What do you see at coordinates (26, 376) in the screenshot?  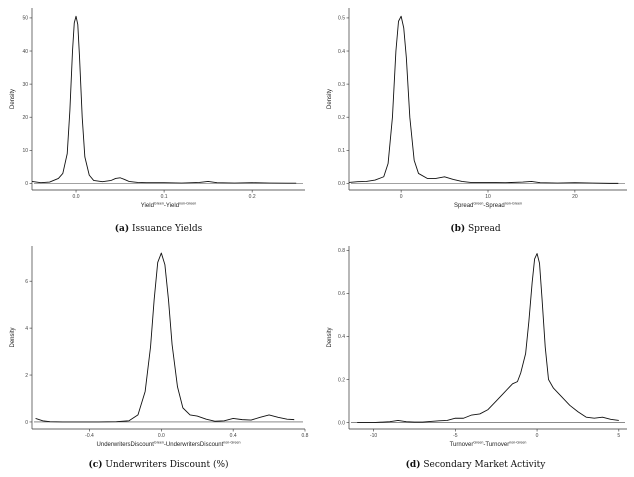 I see `y-tick-label: 2` at bounding box center [26, 376].